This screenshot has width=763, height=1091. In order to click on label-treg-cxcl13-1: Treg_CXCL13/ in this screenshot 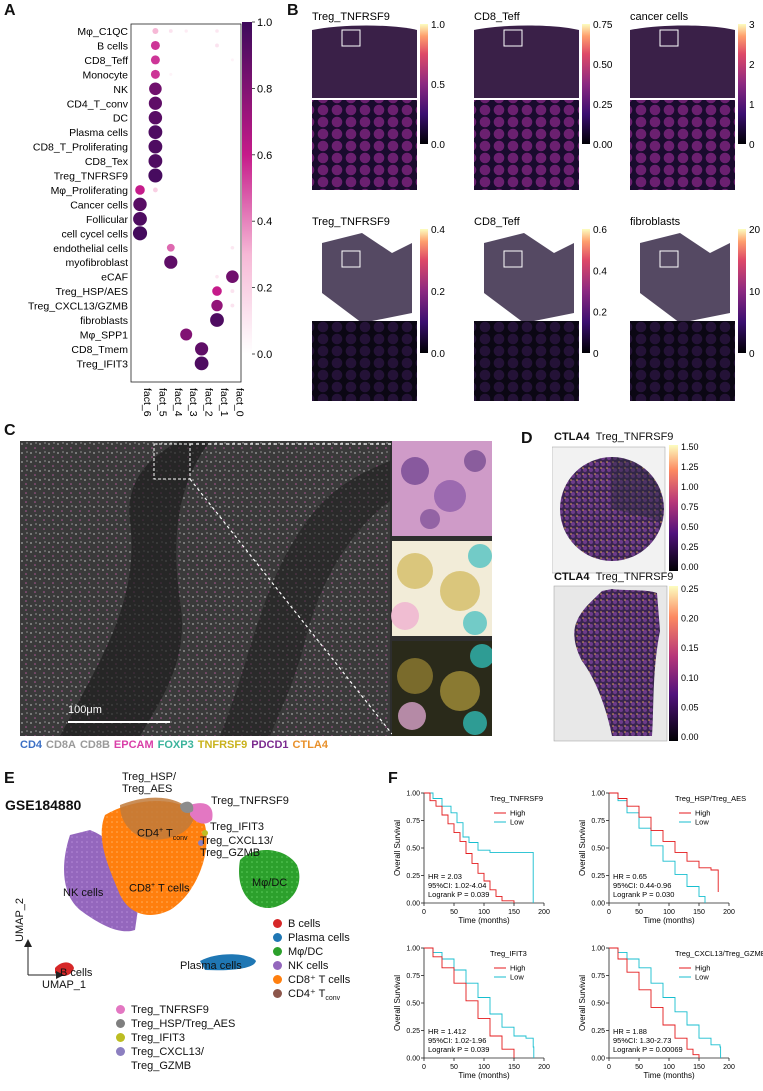, I will do `click(236, 841)`.